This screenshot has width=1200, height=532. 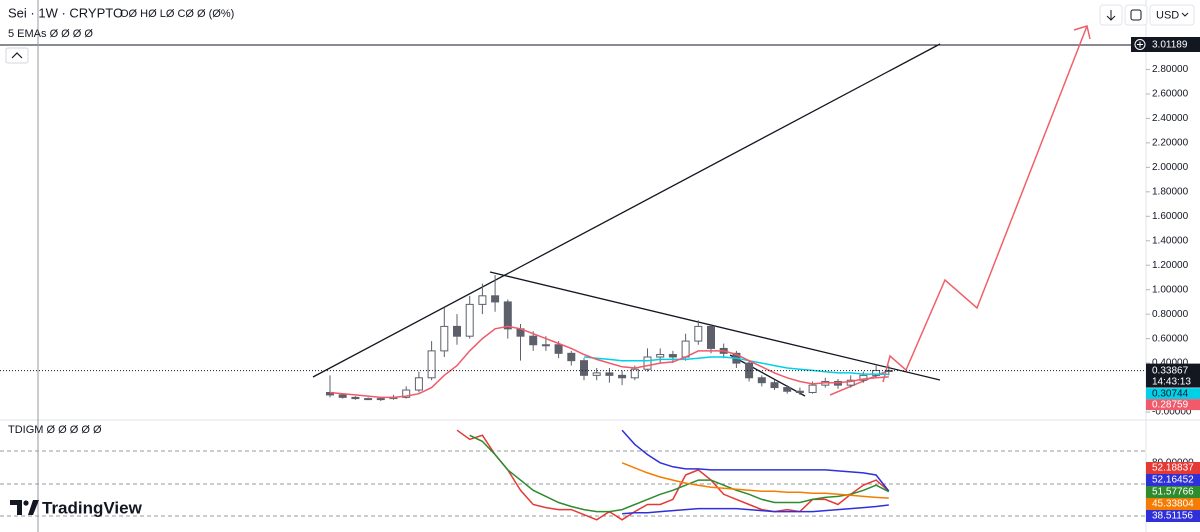 What do you see at coordinates (1170, 94) in the screenshot?
I see `y-tick-label: 2.60000` at bounding box center [1170, 94].